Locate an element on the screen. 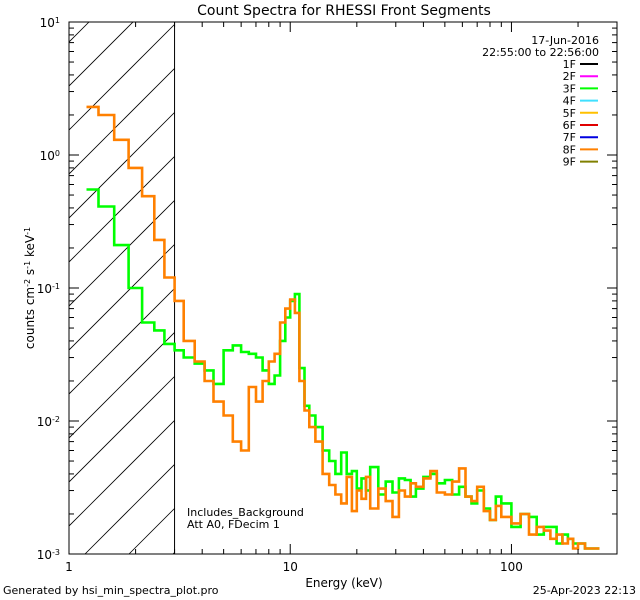 The image size is (640, 600). note-background: Includes_Background is located at coordinates (245, 512).